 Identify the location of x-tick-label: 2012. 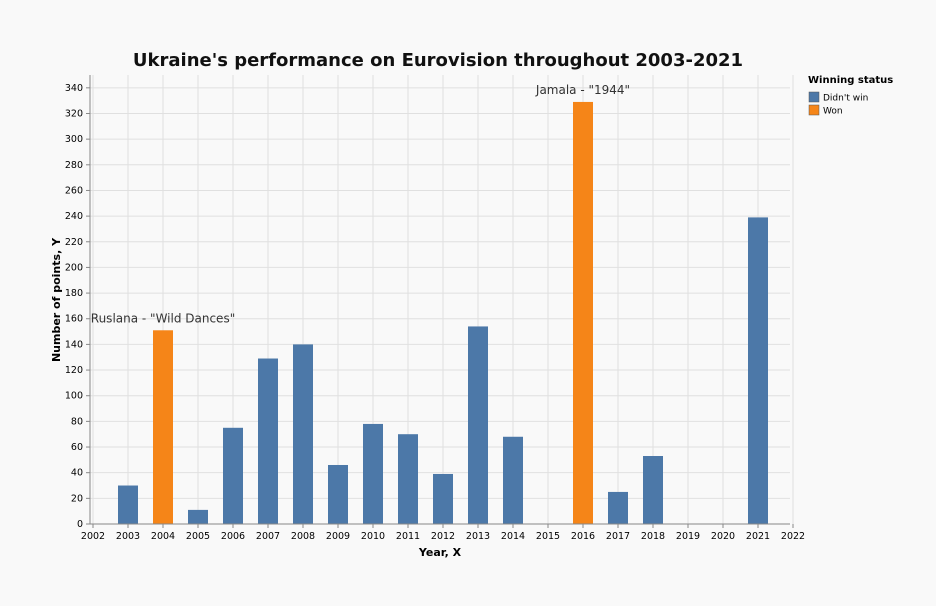
(443, 536).